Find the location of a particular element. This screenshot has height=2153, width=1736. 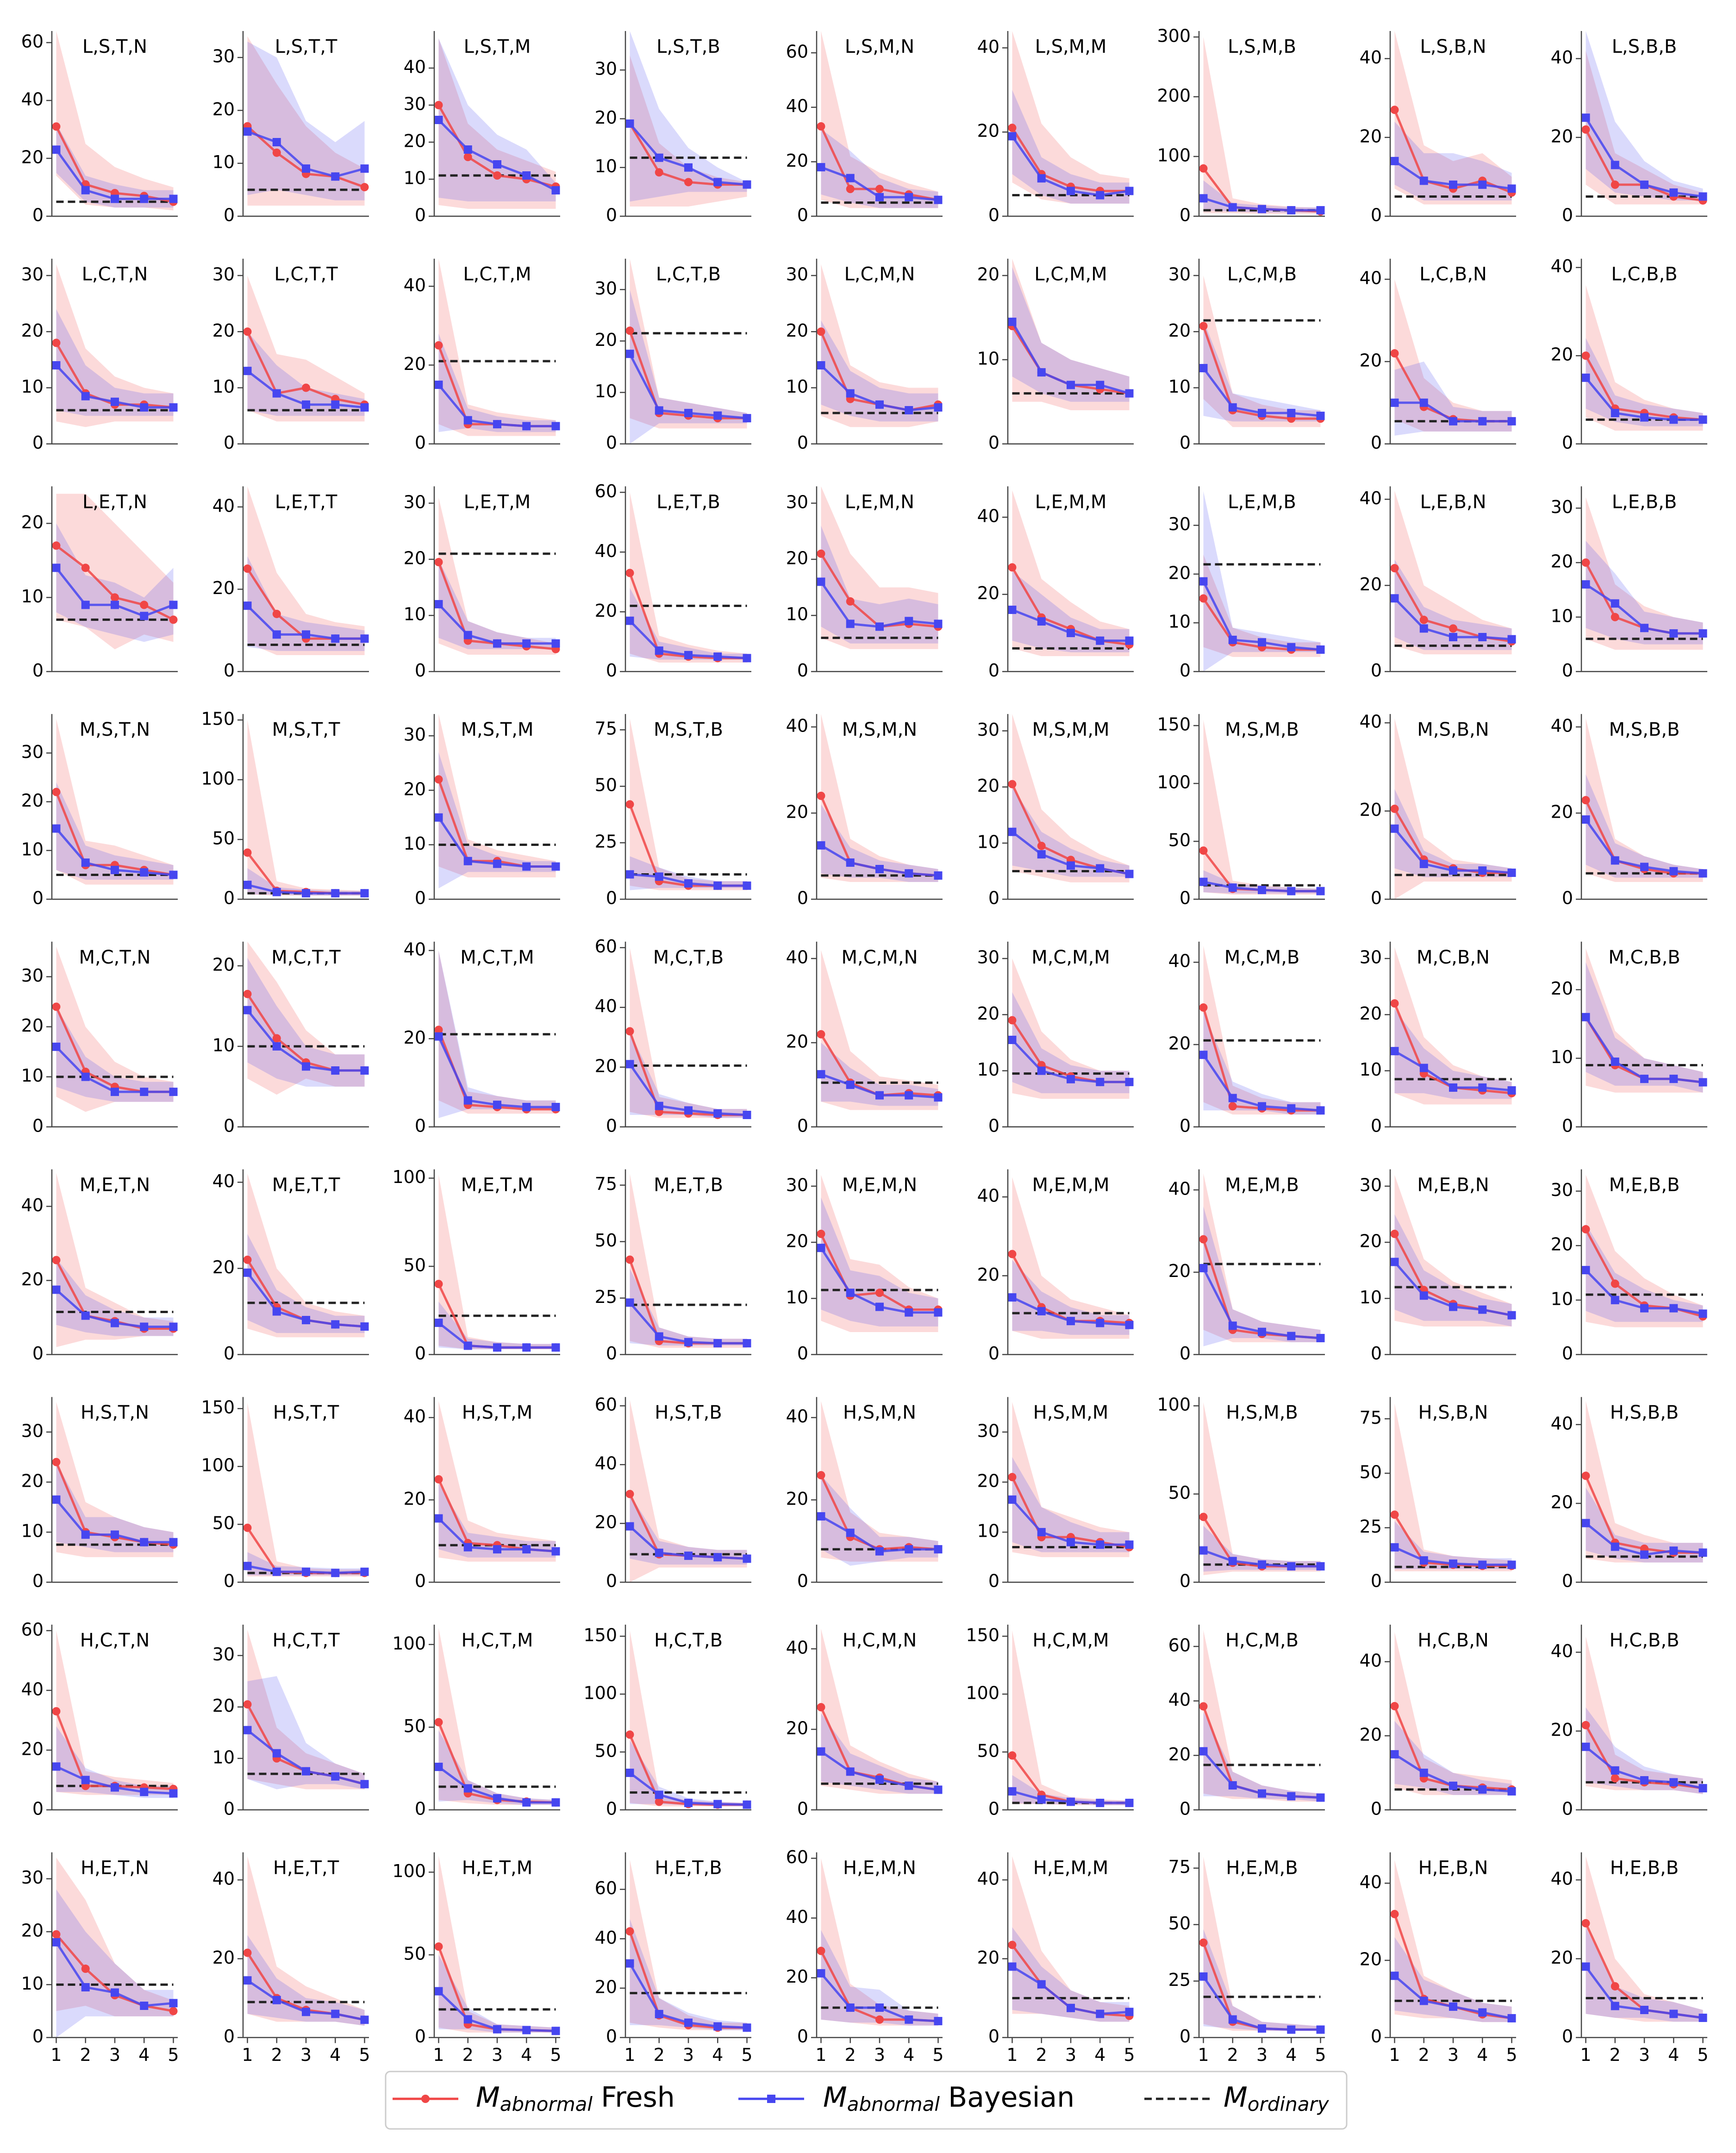

subplot-title: M,S,T,N is located at coordinates (115, 730).